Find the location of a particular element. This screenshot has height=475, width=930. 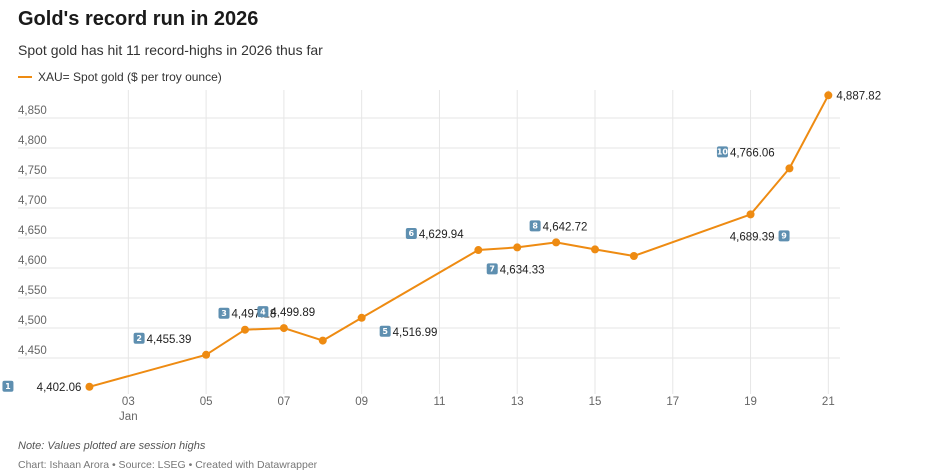

x-tick-label: 15 is located at coordinates (595, 402).